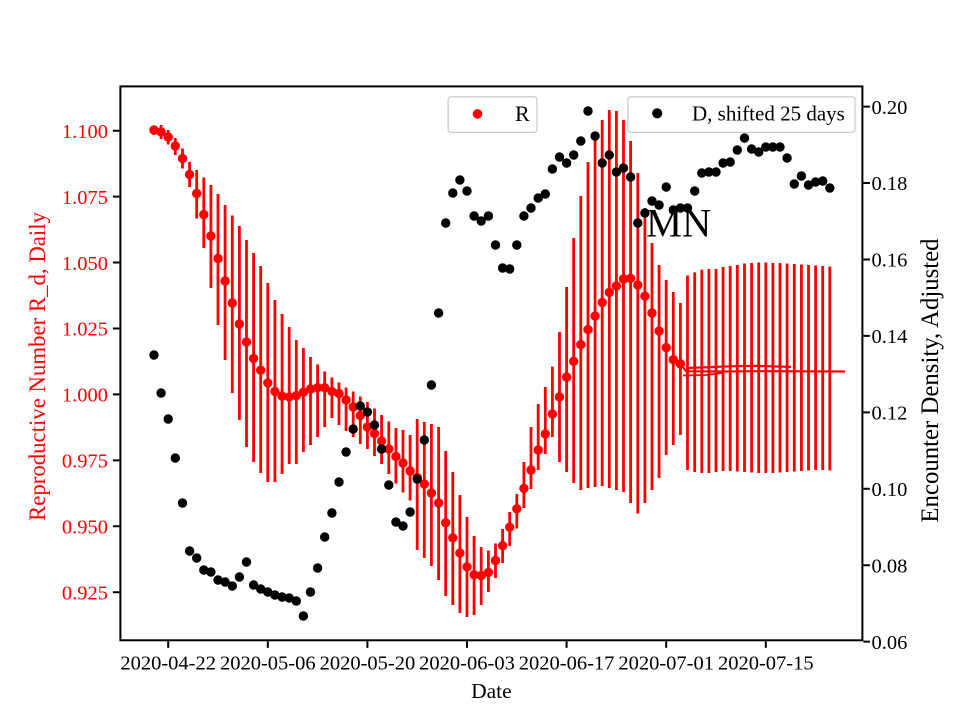 This screenshot has width=960, height=720. I want to click on svg-text: 0.20, so click(890, 108).